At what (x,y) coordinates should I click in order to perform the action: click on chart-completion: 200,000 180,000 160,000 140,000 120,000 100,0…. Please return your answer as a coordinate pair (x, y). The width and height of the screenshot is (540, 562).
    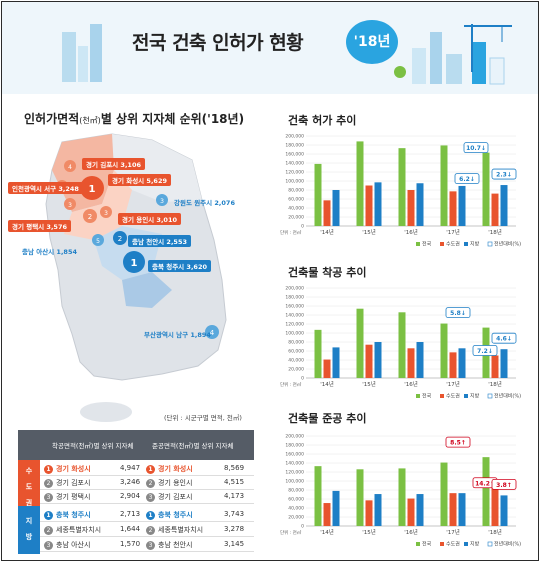
    Looking at the image, I should click on (401, 493).